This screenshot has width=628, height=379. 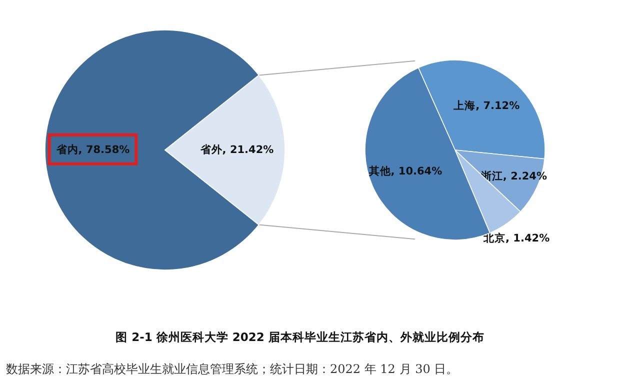 What do you see at coordinates (300, 337) in the screenshot?
I see `text: 图 2-1 徐州医科大学 2022 届本科毕业生江苏省内、外就业比例分布` at bounding box center [300, 337].